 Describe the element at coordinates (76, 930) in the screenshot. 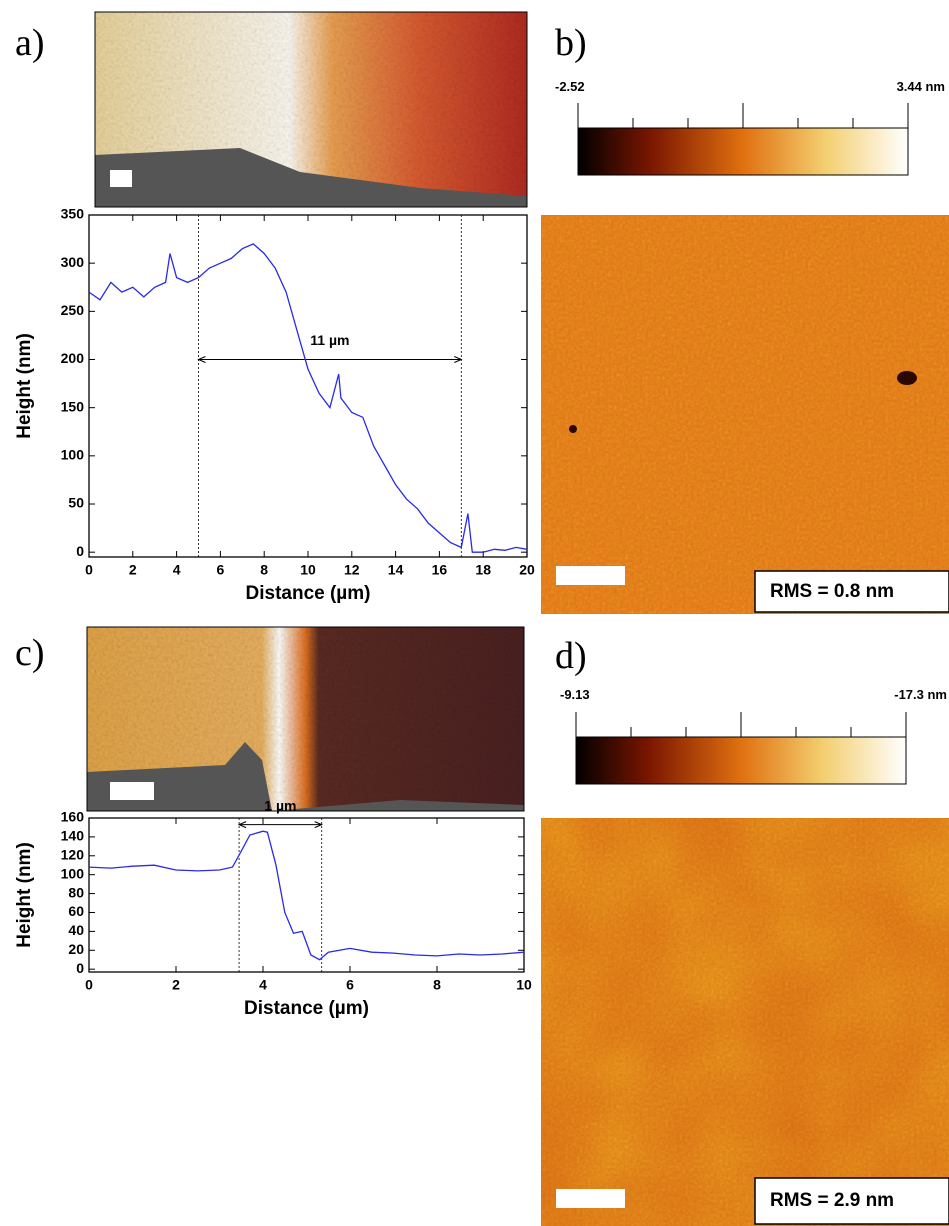

I see `y-tick-label: 40` at that location.